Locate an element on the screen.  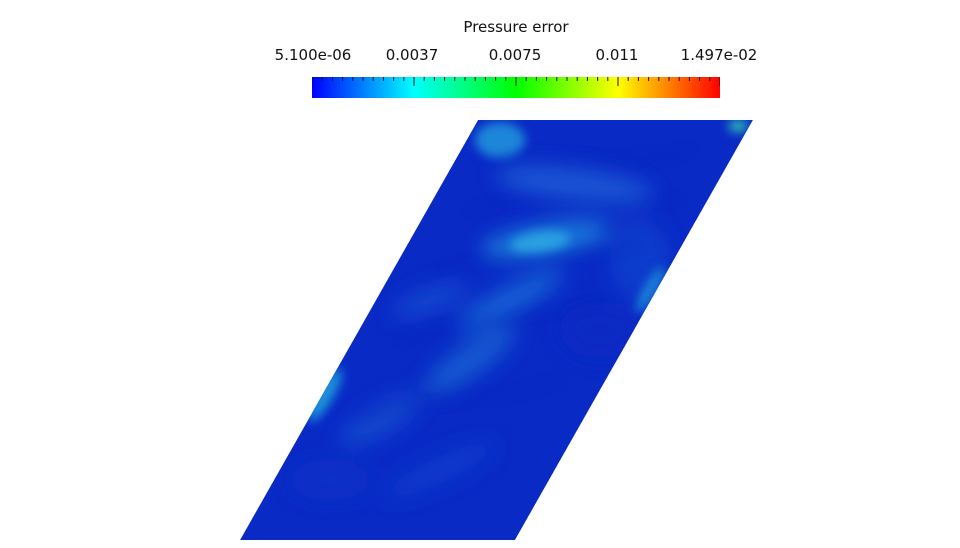
tick-label-2: 0.0037 is located at coordinates (412, 55).